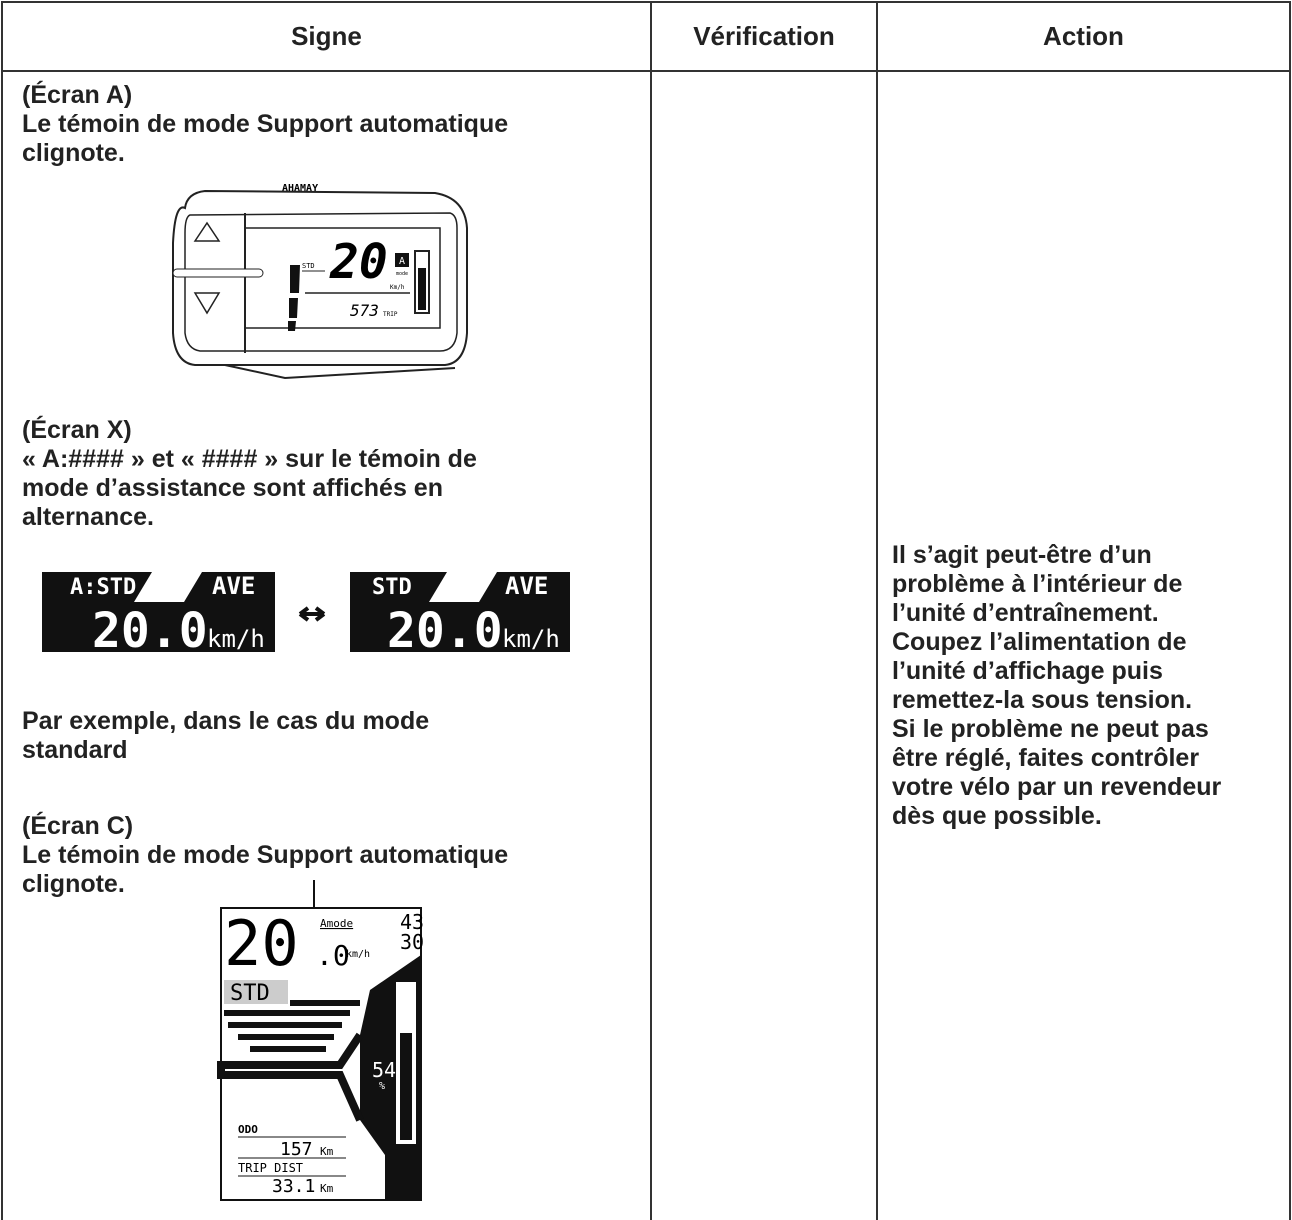 This screenshot has width=1292, height=1220. I want to click on action-line: Coupez l’alimentation de, so click(1039, 642).